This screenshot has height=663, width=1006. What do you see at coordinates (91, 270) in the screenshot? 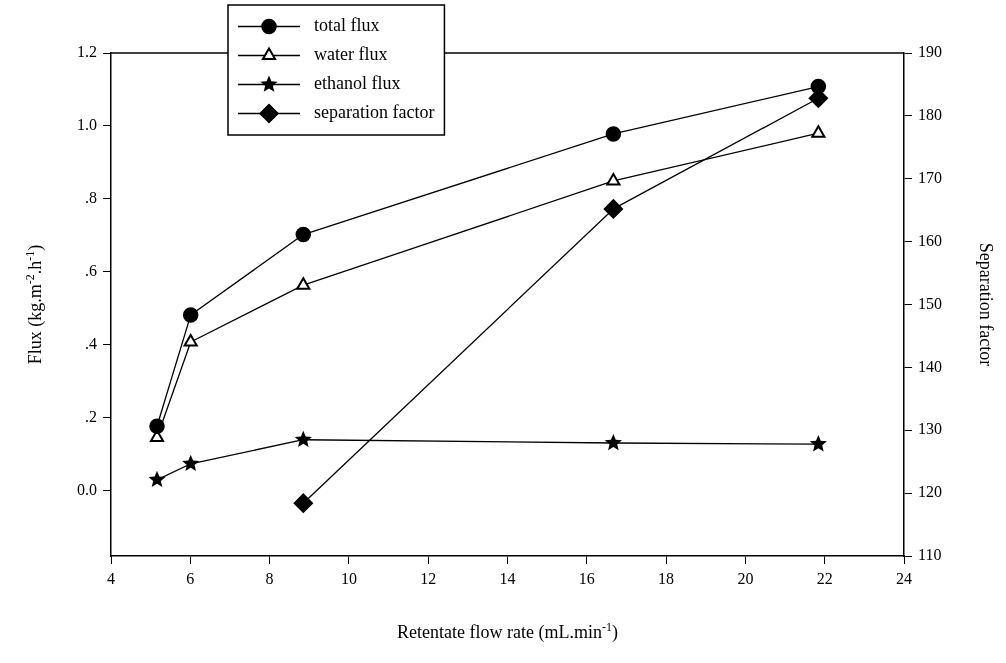
I see `y-tick-label: .6` at bounding box center [91, 270].